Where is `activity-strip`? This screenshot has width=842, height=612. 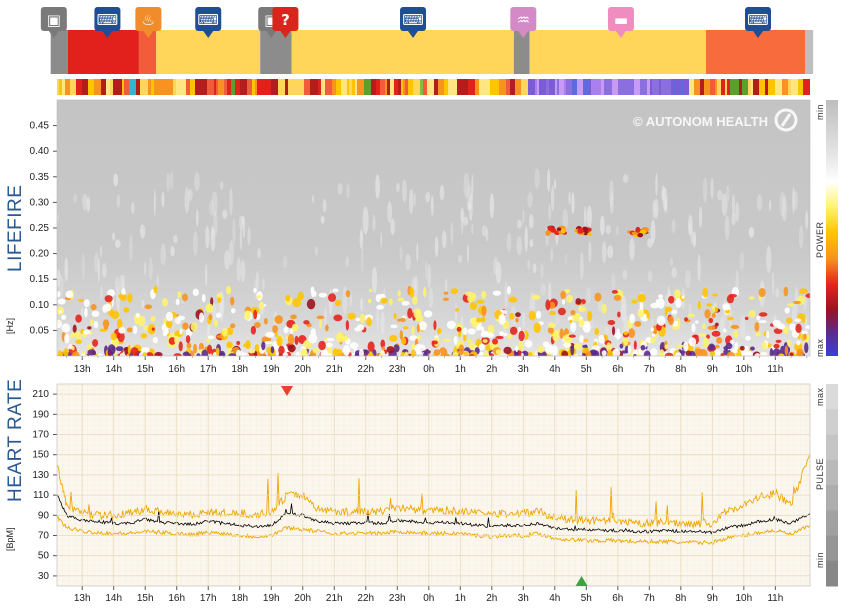
activity-strip is located at coordinates (433, 87).